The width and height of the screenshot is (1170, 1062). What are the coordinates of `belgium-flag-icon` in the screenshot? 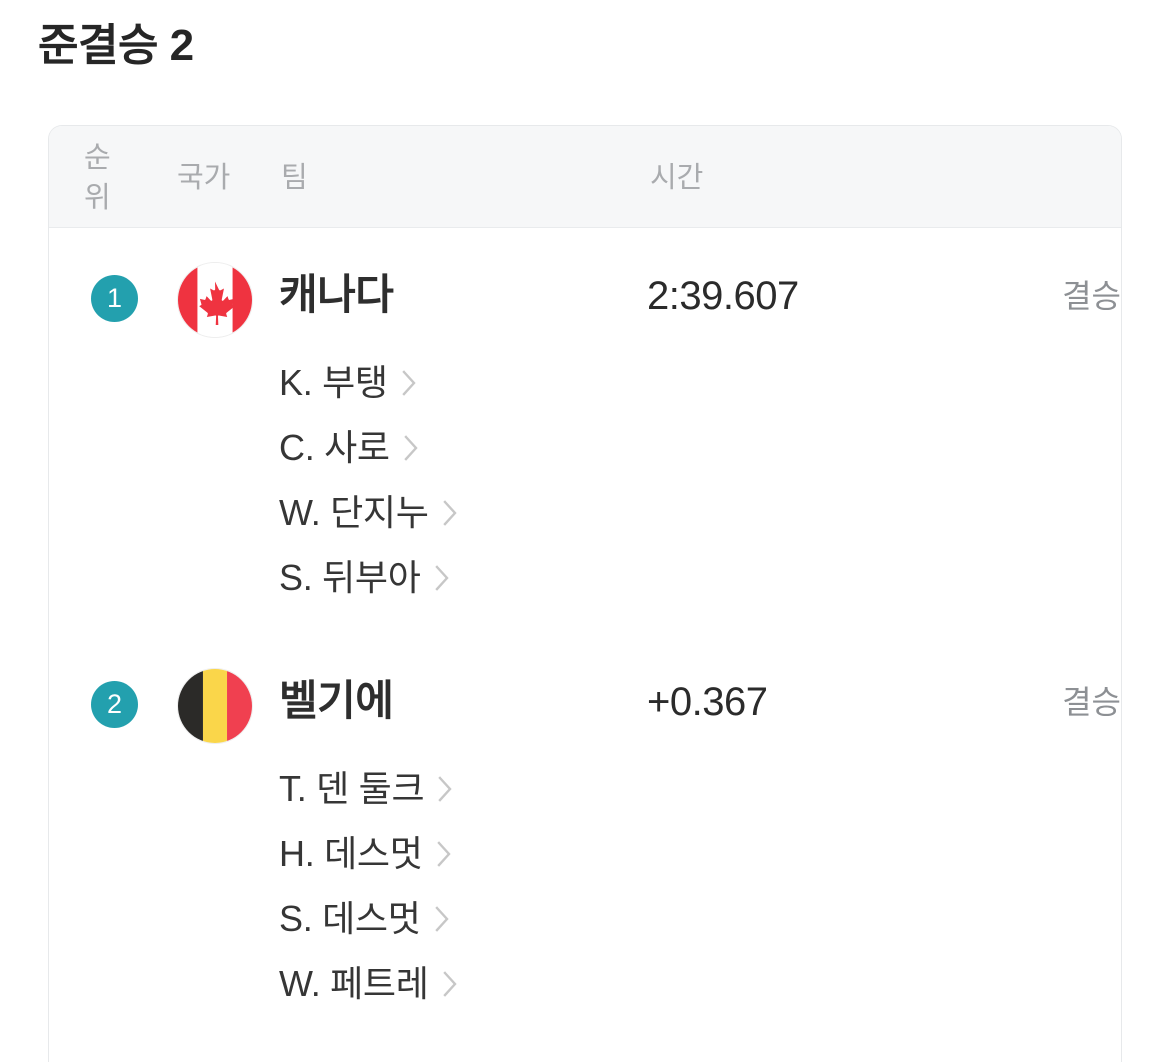 It's located at (215, 706).